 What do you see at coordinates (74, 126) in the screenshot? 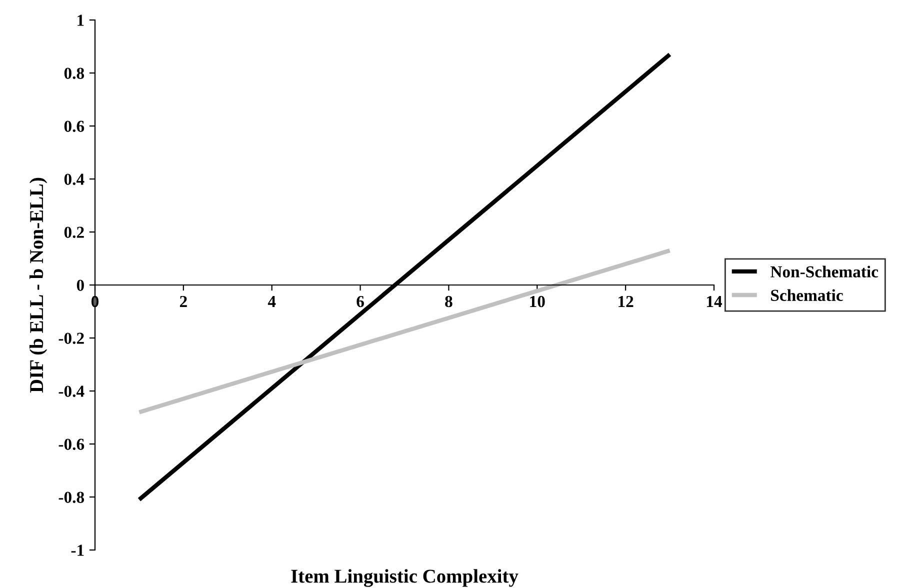
I see `y-tick-label: 0.6` at bounding box center [74, 126].